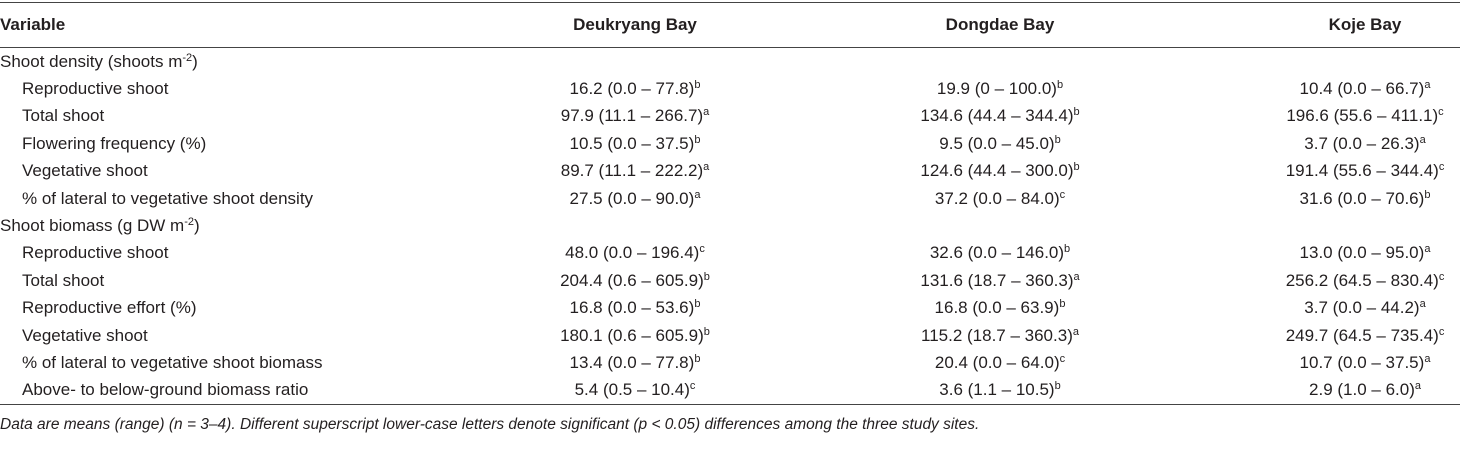 This screenshot has width=1460, height=460. I want to click on value-cell: 10.7 (0.0 – 37.5)a, so click(1330, 362).